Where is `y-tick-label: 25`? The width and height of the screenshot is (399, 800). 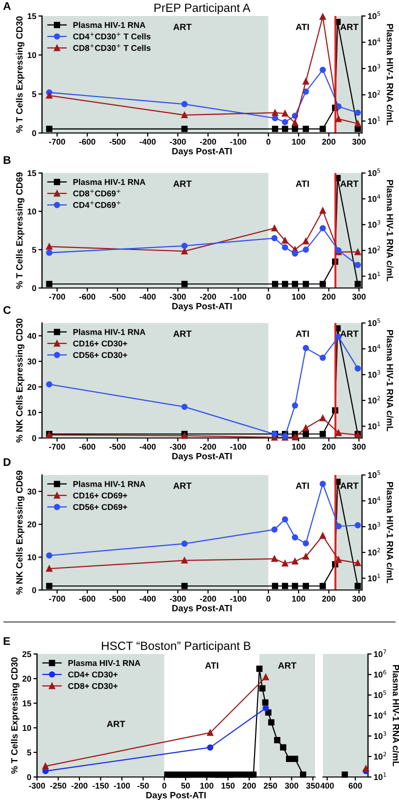 y-tick-label: 25 is located at coordinates (27, 654).